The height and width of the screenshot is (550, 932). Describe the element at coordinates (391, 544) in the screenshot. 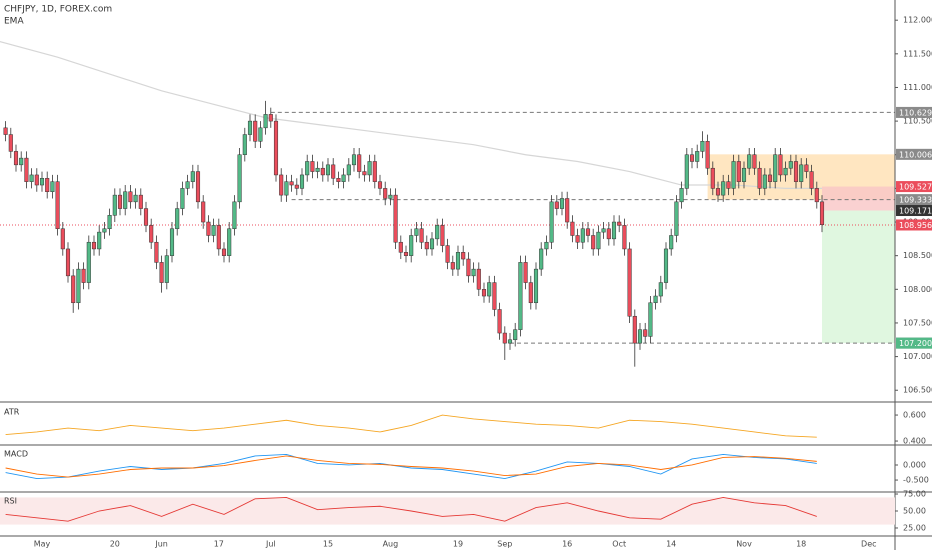

I see `x-tick-label: Aug` at that location.